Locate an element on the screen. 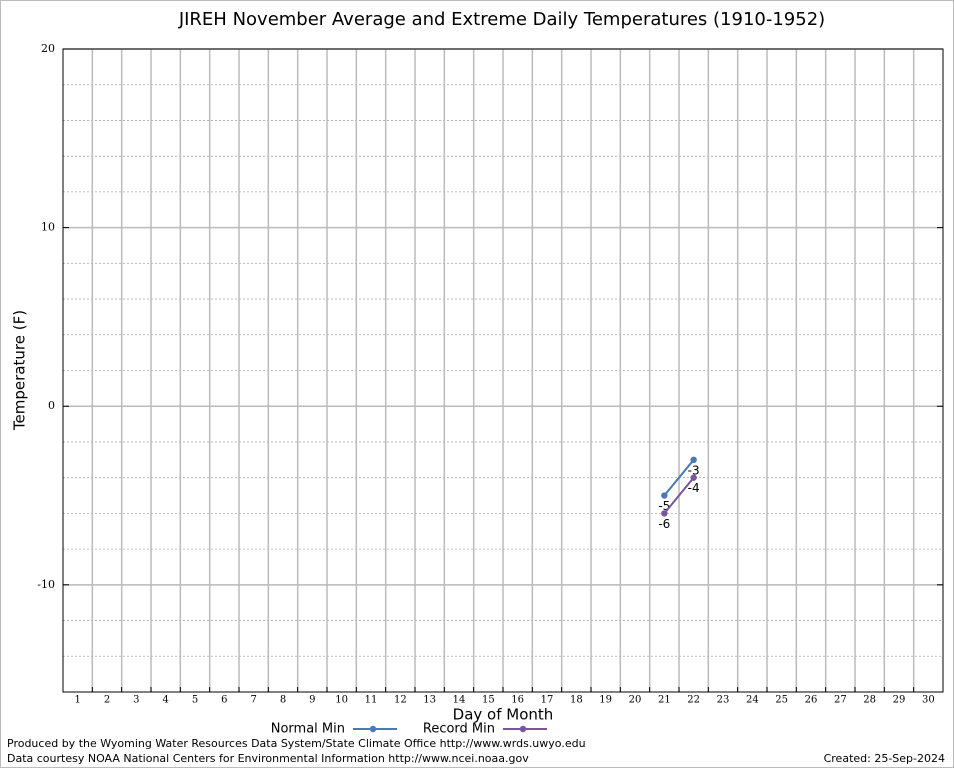 This screenshot has width=954, height=768. x-tick-label: 15 is located at coordinates (488, 700).